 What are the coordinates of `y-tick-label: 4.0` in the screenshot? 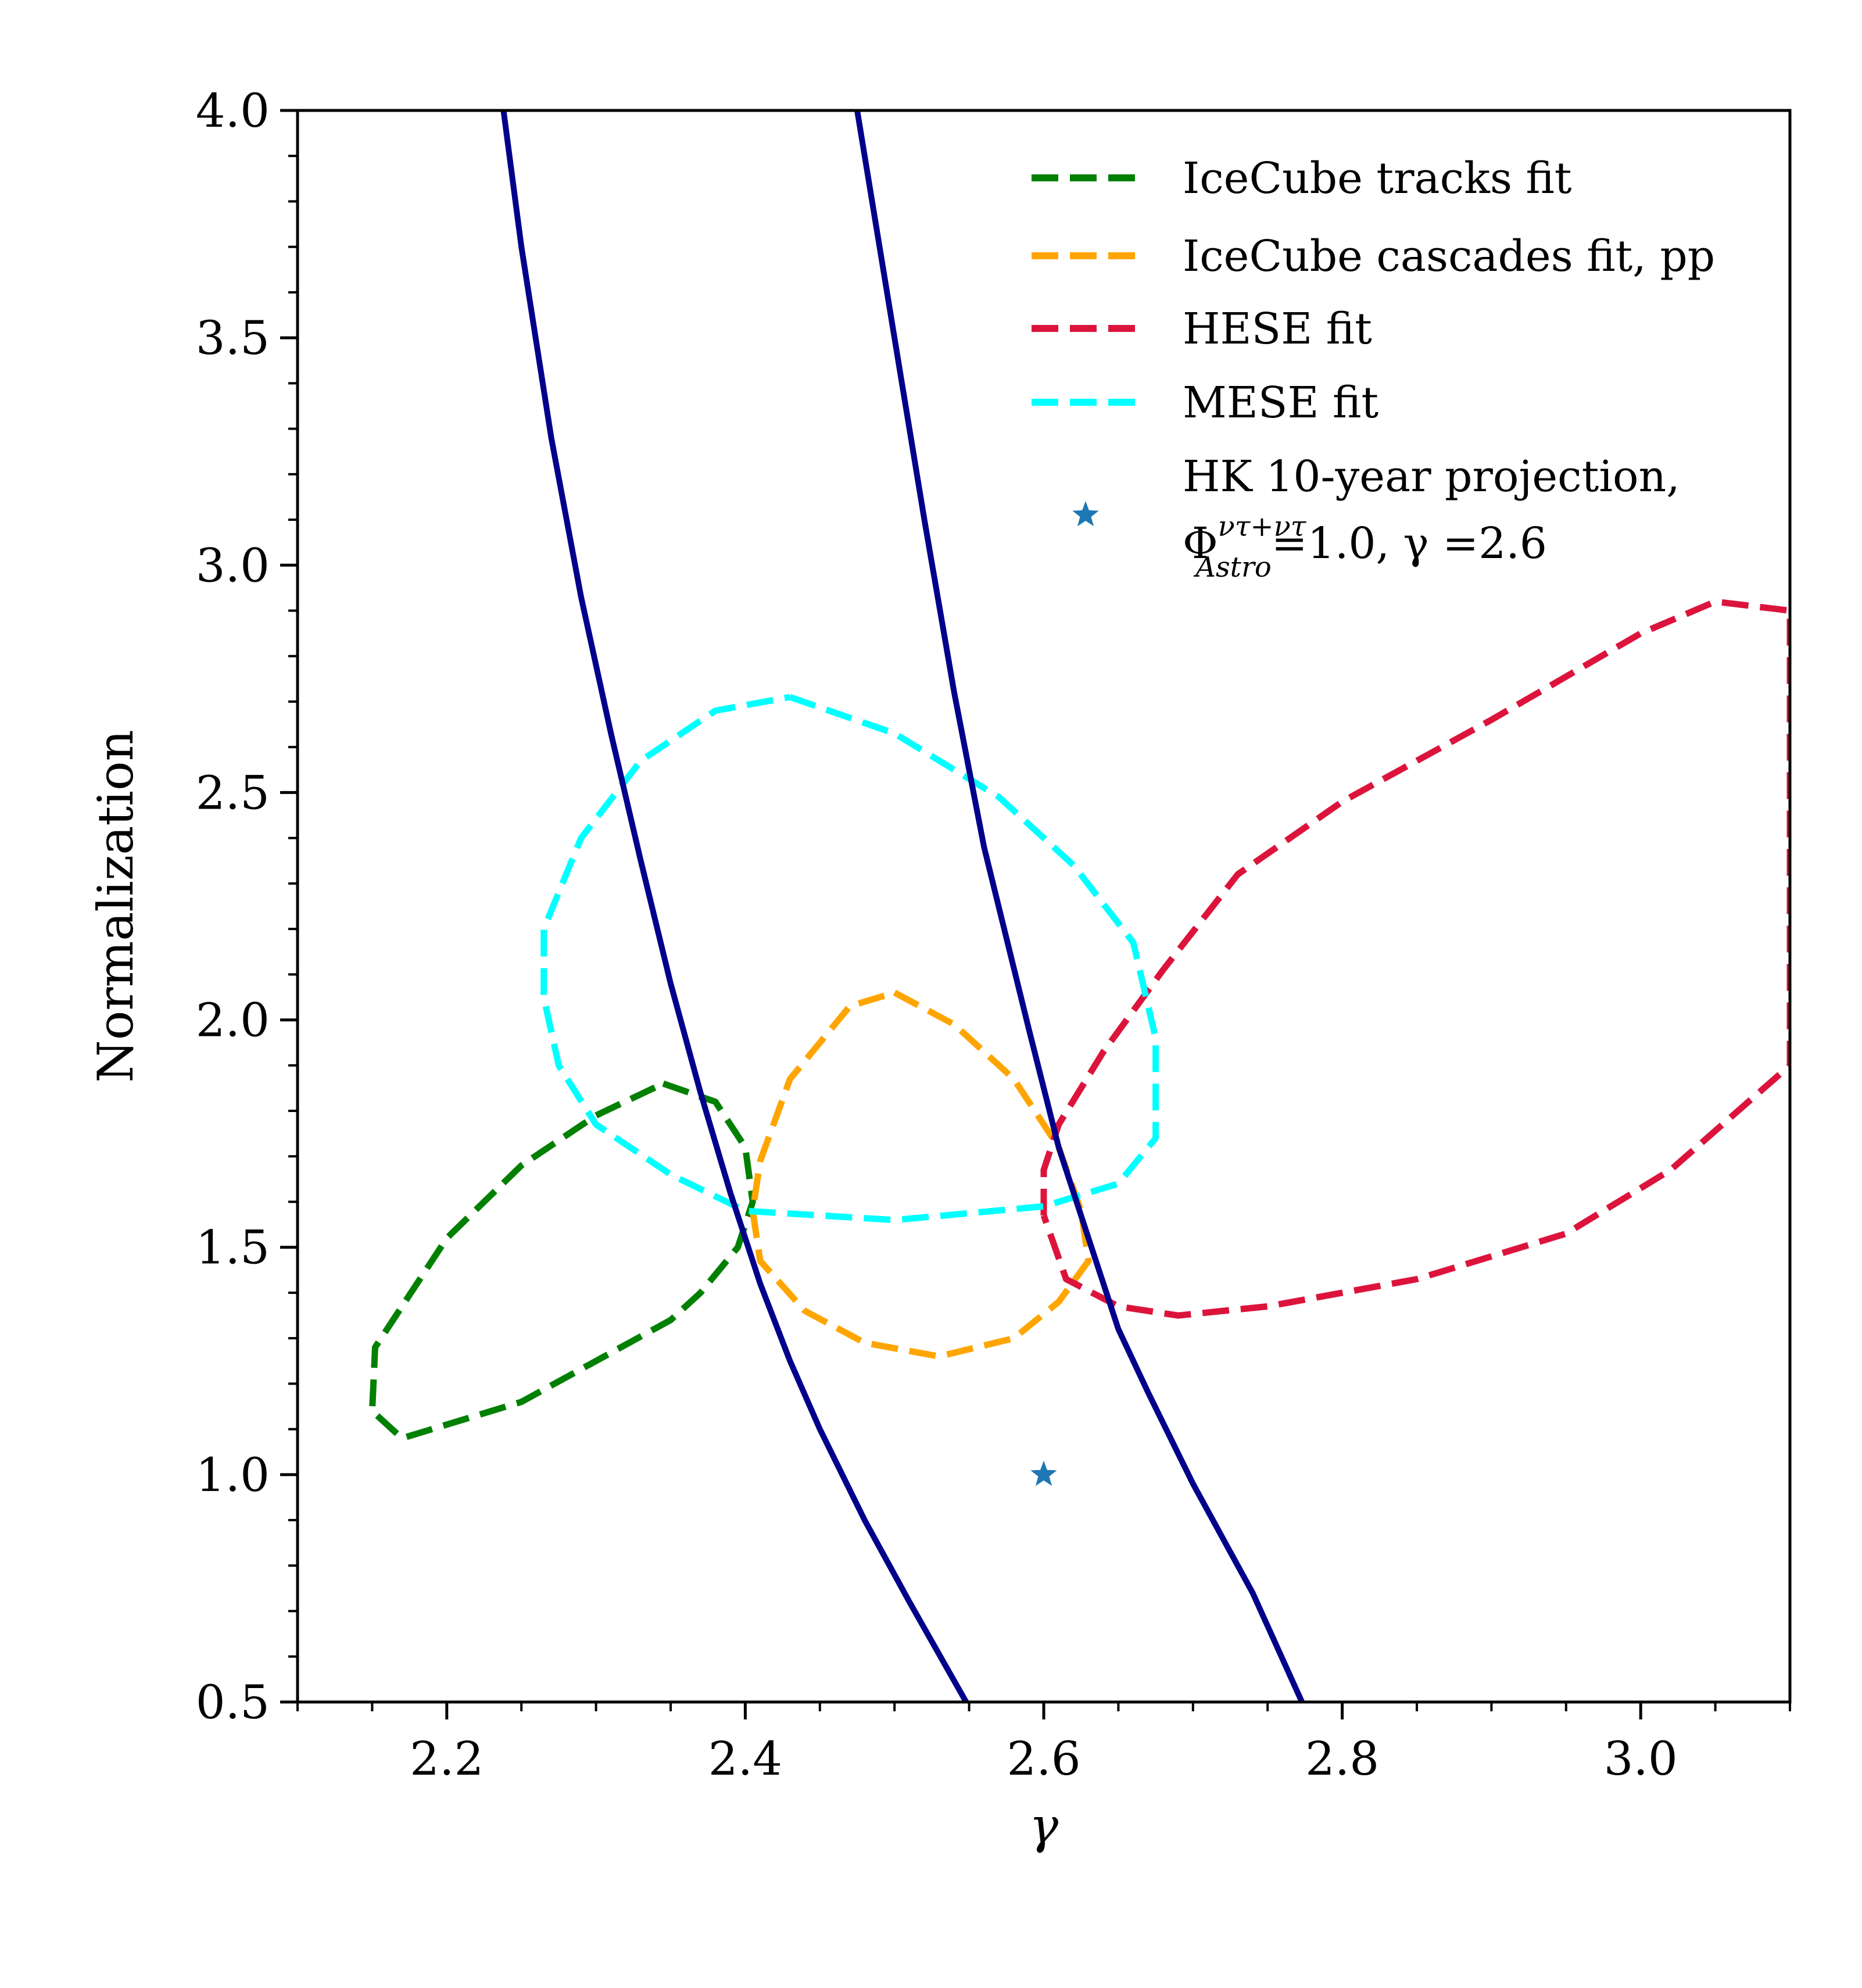 It's located at (233, 111).